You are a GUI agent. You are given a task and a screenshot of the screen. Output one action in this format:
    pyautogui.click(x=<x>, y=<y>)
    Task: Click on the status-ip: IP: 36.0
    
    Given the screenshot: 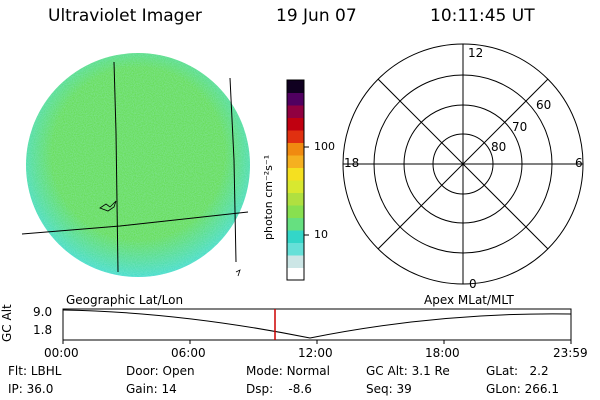 What is the action you would take?
    pyautogui.click(x=31, y=389)
    